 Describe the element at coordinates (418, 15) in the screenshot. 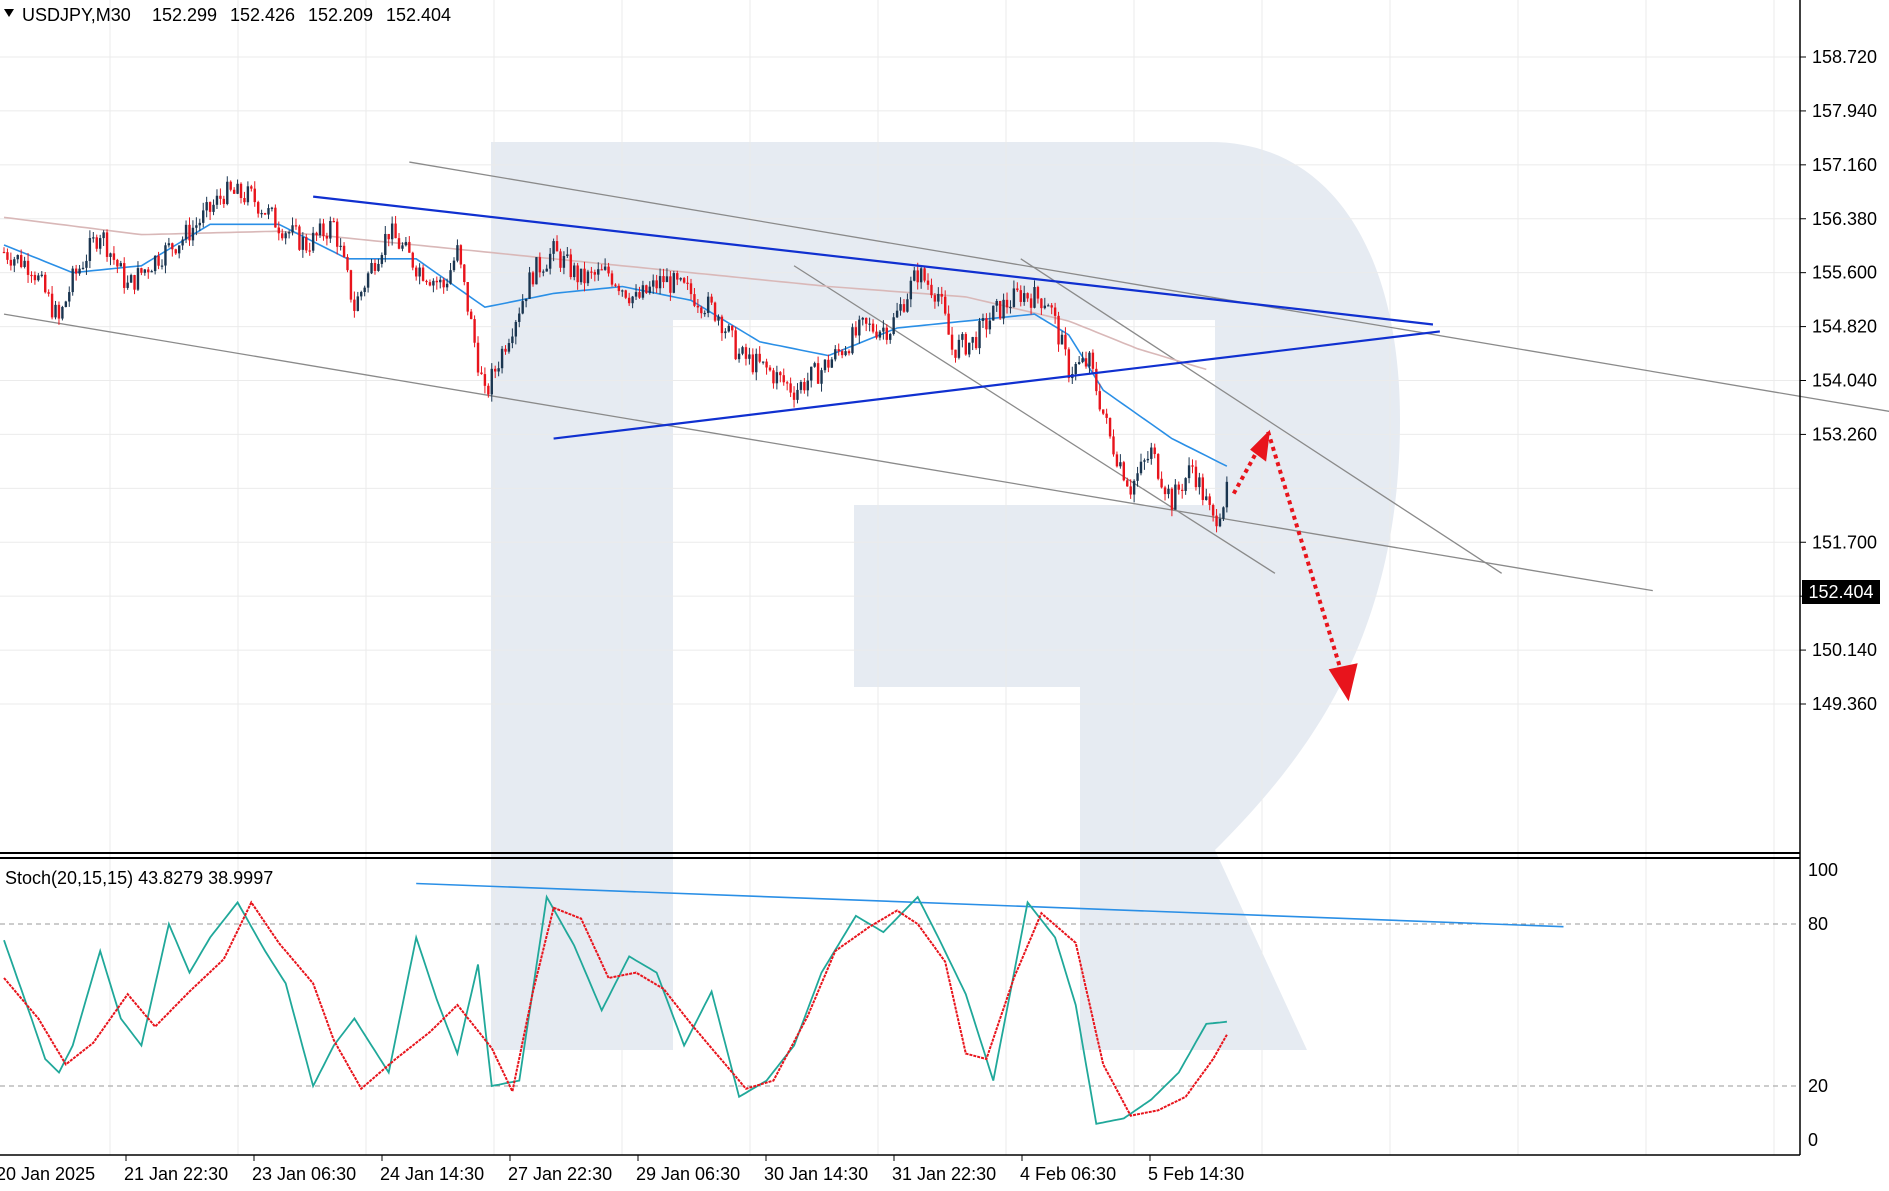

I see `close-value: 152.404` at that location.